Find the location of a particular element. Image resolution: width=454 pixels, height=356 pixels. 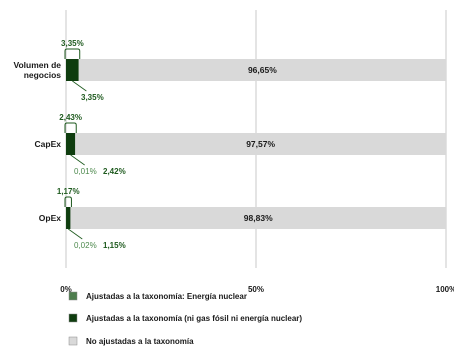

data-label-total: 1,17% is located at coordinates (68, 191).